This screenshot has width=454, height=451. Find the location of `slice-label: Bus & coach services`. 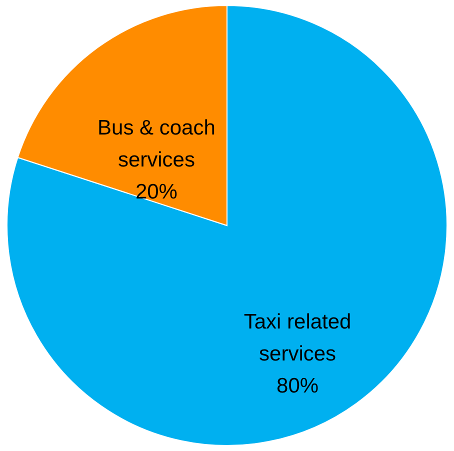

slice-label: Bus & coach services is located at coordinates (157, 144).